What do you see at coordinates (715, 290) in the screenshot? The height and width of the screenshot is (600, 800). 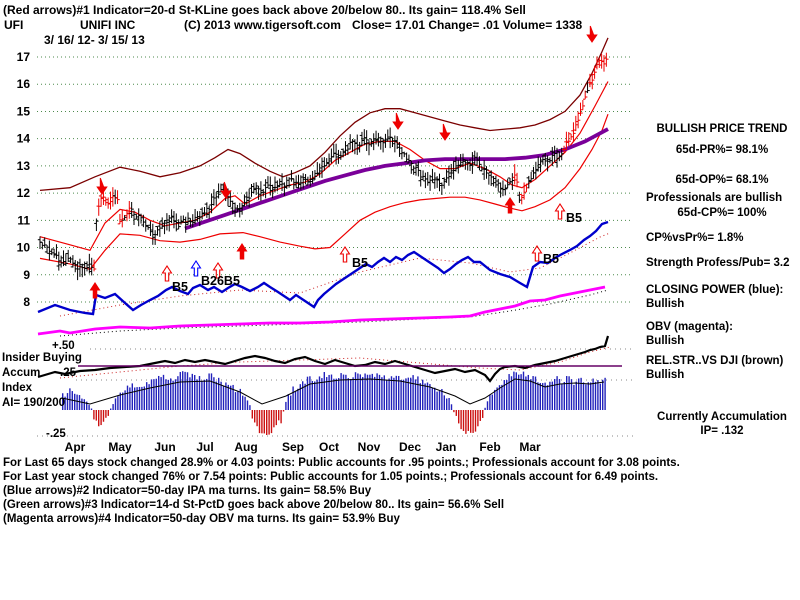 I see `analysis-panel-line: CLOSING POWER (blue):` at bounding box center [715, 290].